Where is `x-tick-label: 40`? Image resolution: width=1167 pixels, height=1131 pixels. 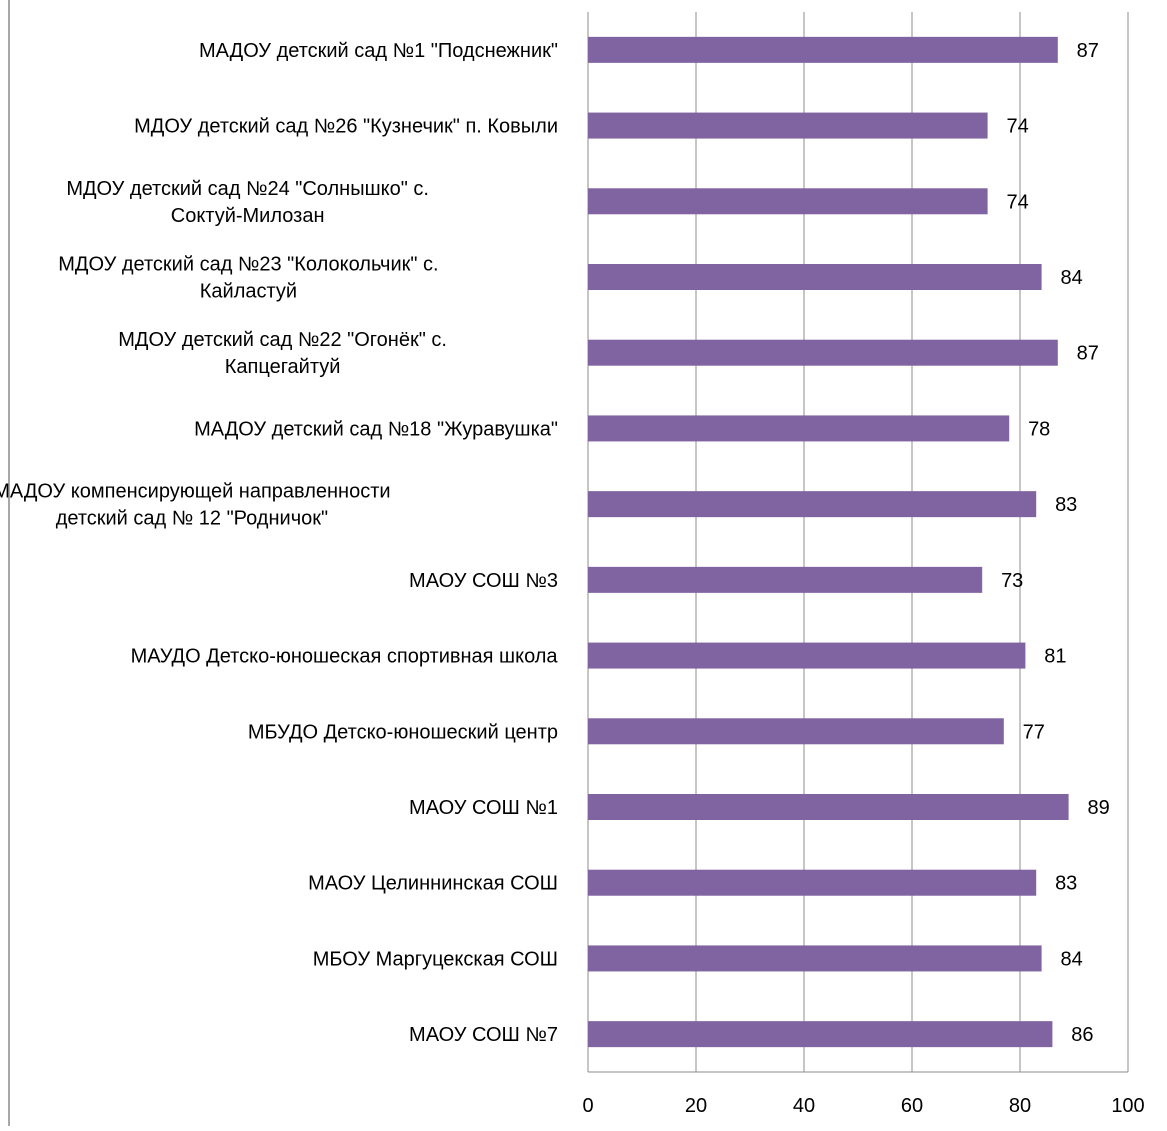 x-tick-label: 40 is located at coordinates (804, 1106).